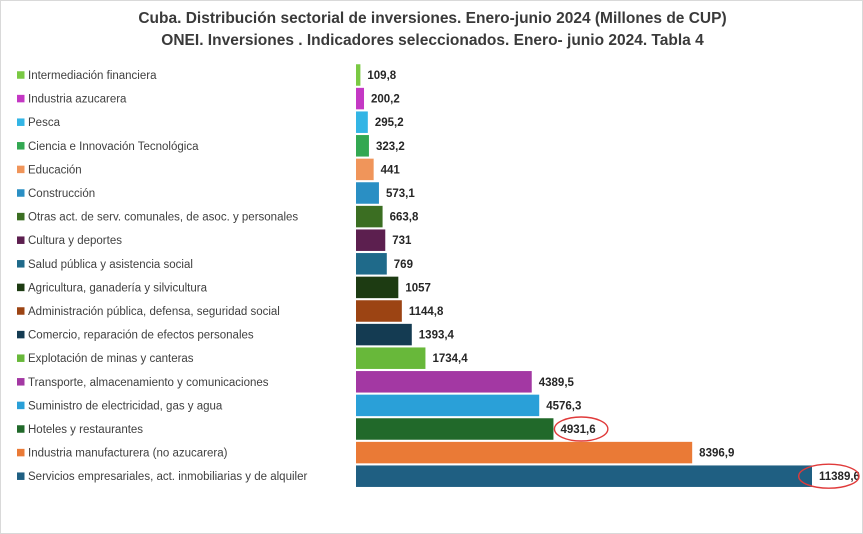 The width and height of the screenshot is (863, 534). I want to click on value-label: 769, so click(403, 265).